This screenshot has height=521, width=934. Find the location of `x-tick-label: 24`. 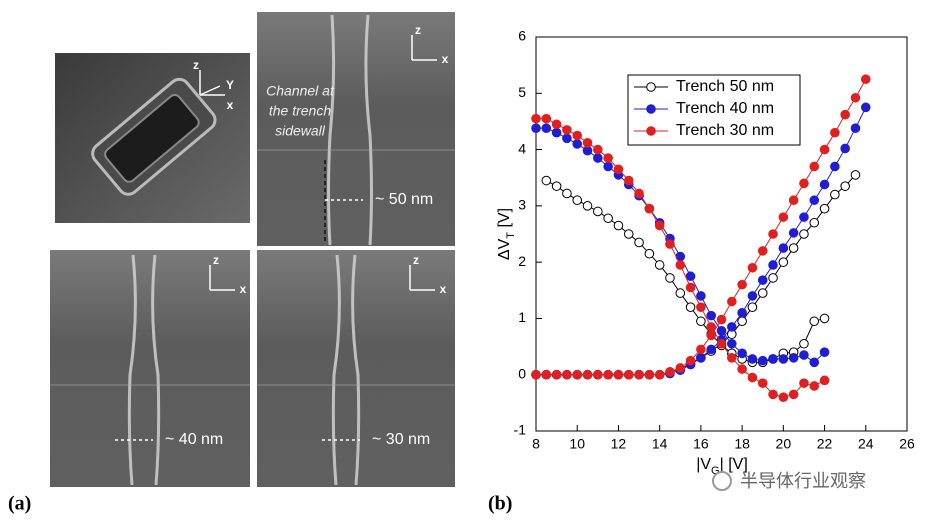

x-tick-label: 24 is located at coordinates (866, 444).